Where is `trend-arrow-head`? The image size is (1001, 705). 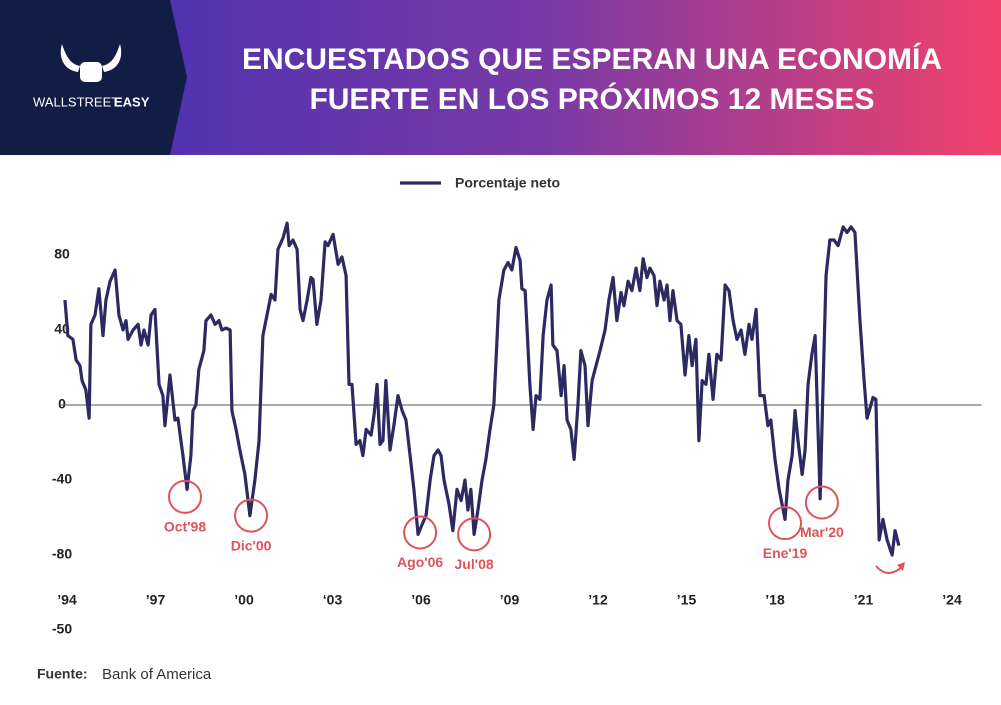 trend-arrow-head is located at coordinates (901, 566).